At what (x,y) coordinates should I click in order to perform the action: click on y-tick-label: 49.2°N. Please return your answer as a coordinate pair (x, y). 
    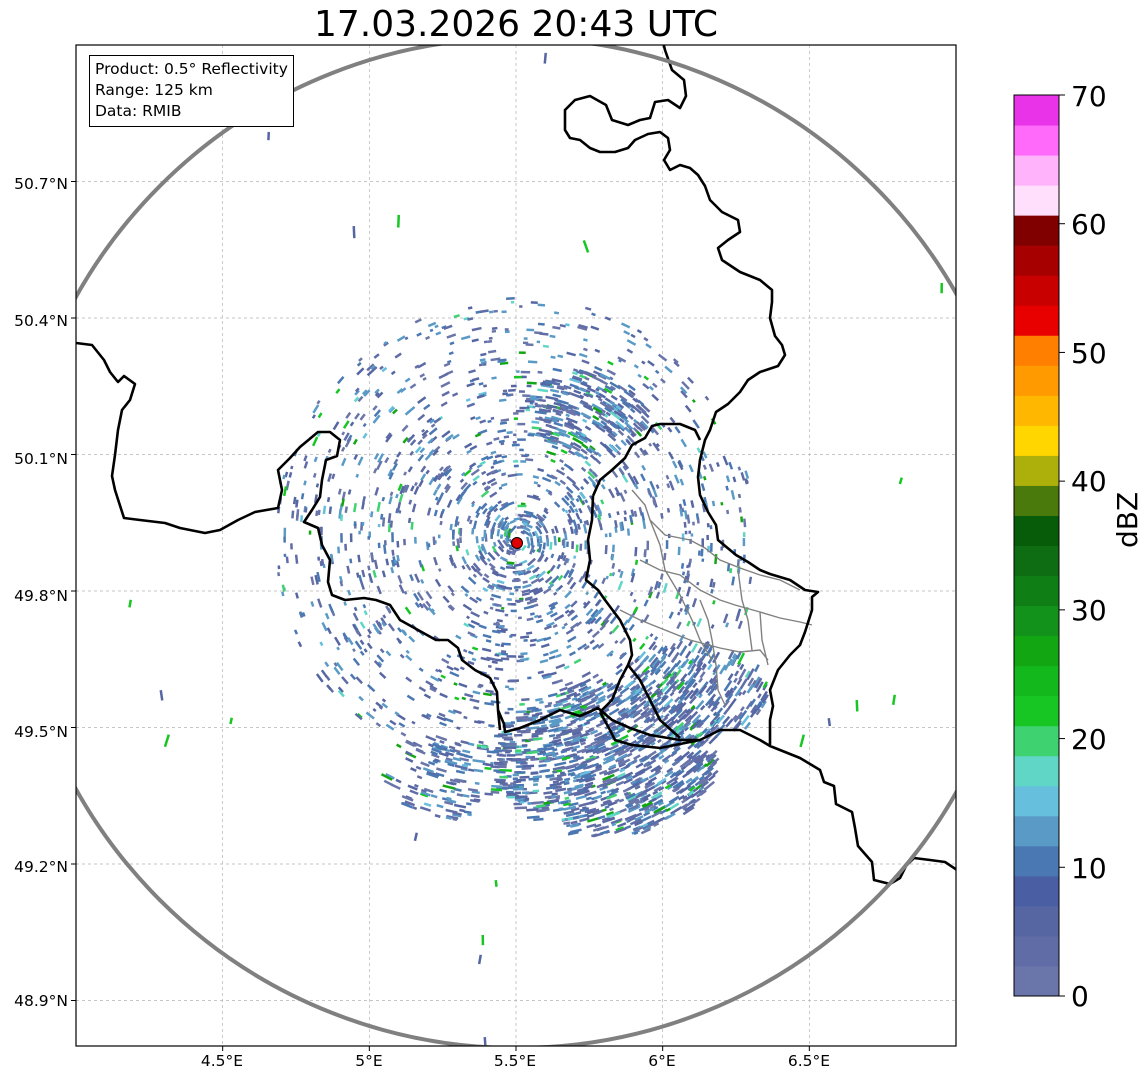
    Looking at the image, I should click on (41, 867).